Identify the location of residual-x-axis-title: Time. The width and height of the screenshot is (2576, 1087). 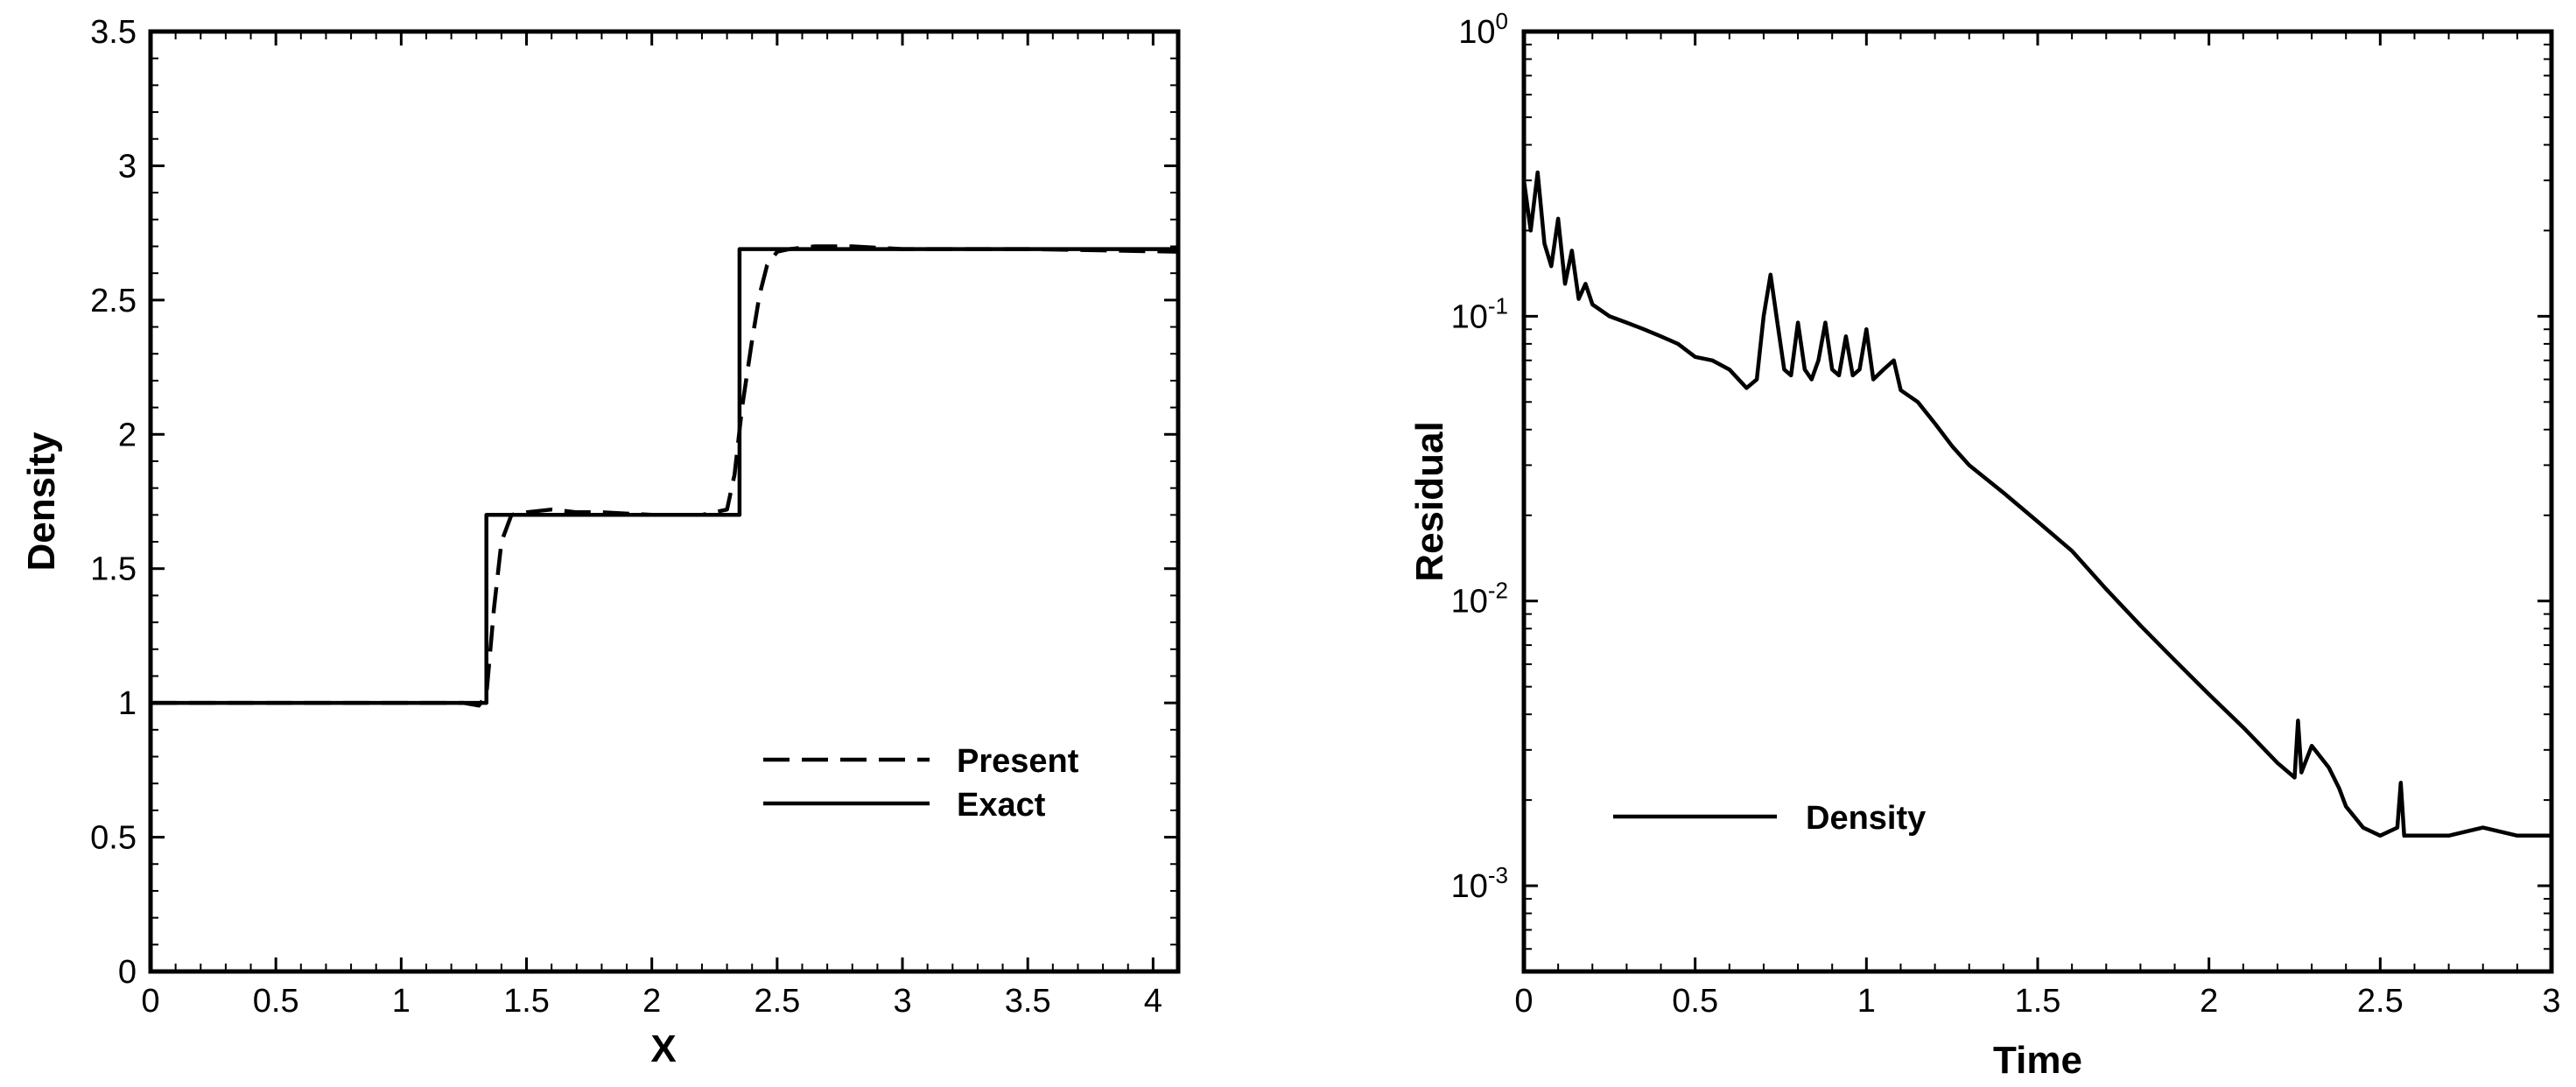
(2037, 1060).